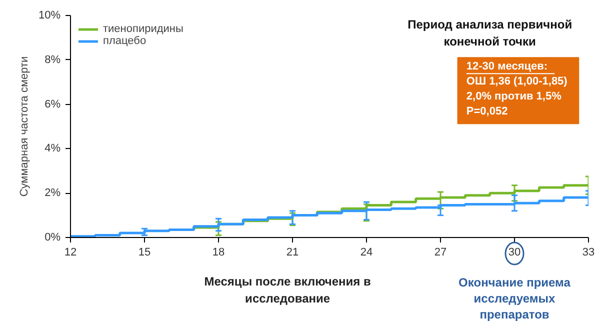 The image size is (606, 330). Describe the element at coordinates (514, 299) in the screenshot. I see `text: Окончание приема исследуемых препаратов` at that location.